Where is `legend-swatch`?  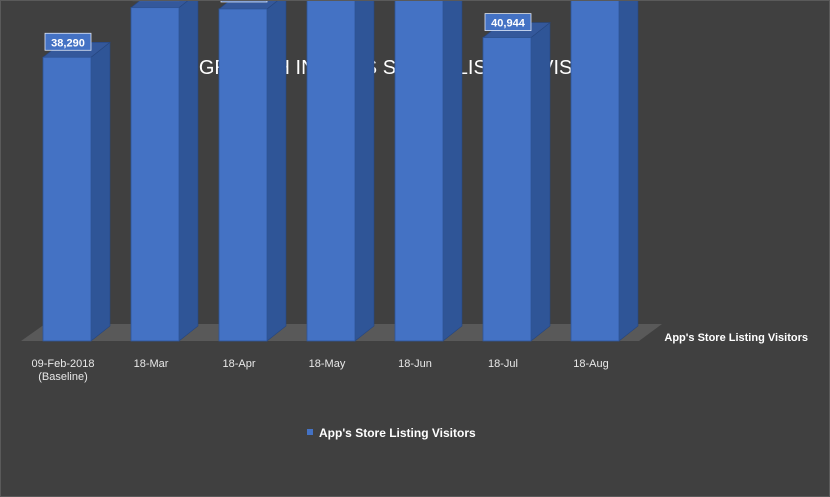
legend-swatch is located at coordinates (310, 432).